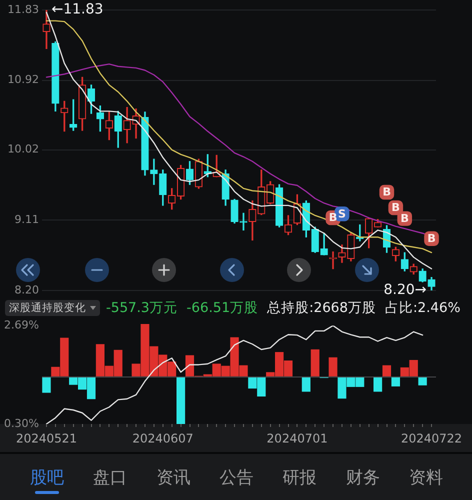 The image size is (472, 500). What do you see at coordinates (47, 308) in the screenshot?
I see `chart-title: 深股通持股变化` at bounding box center [47, 308].